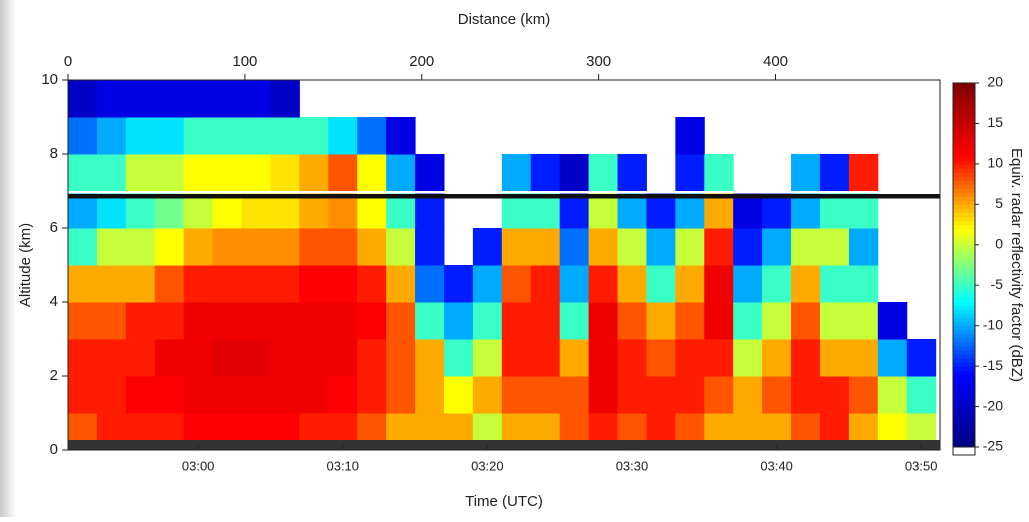 The width and height of the screenshot is (1029, 522). I want to click on flight-line, so click(504, 196).